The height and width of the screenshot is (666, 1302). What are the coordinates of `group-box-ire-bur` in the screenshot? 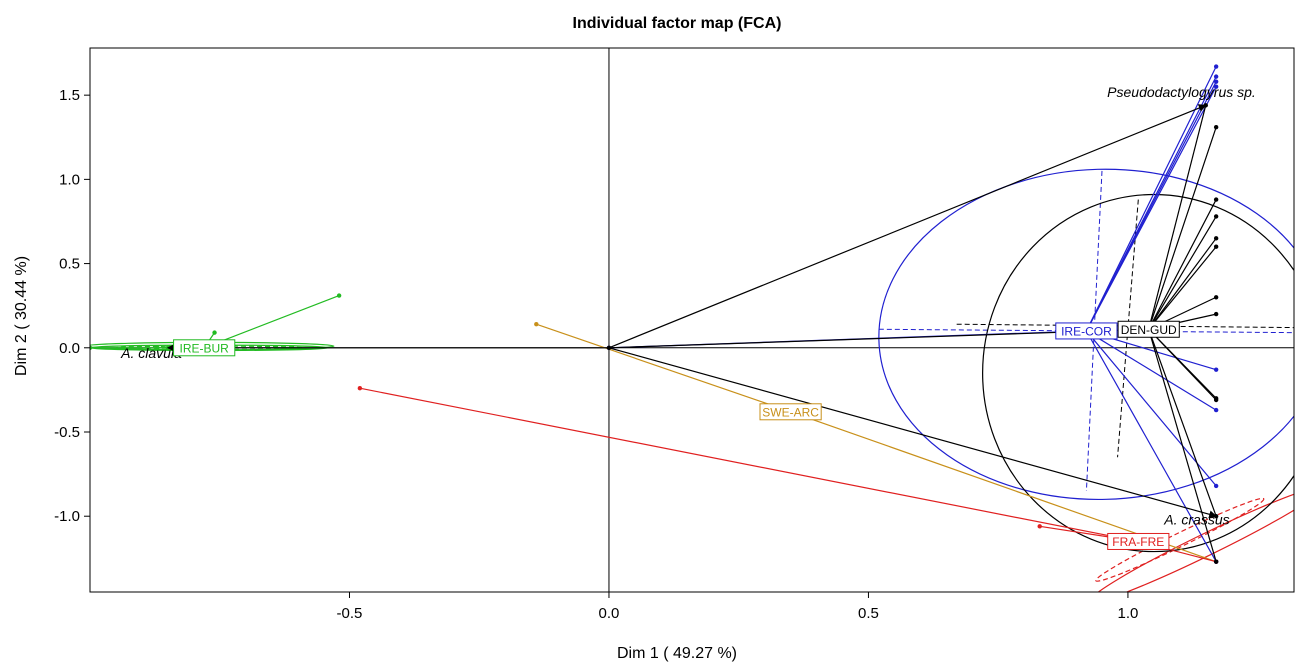 It's located at (204, 348).